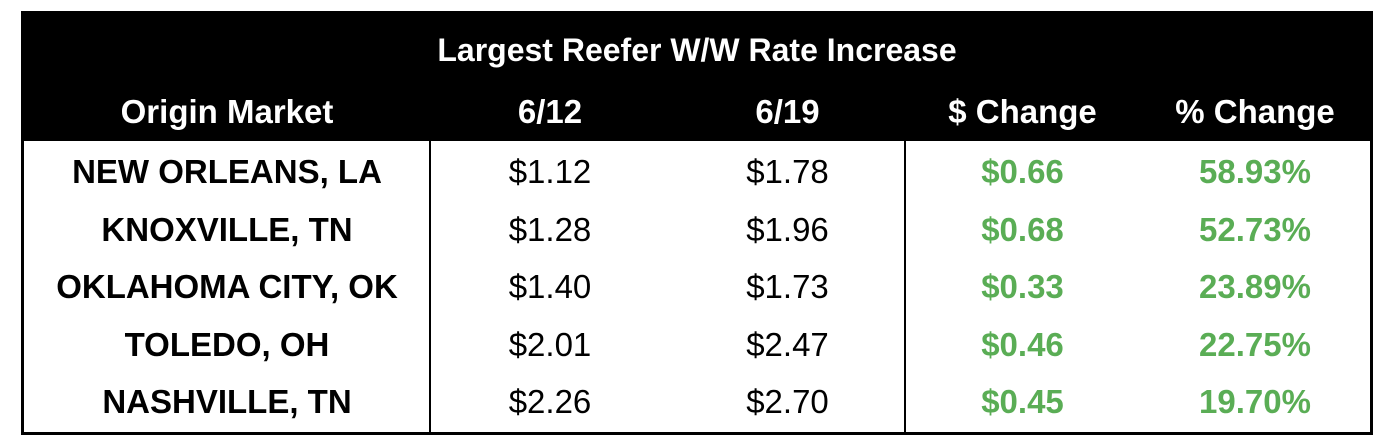  What do you see at coordinates (227, 171) in the screenshot?
I see `market-cell: NEW ORLEANS, LA` at bounding box center [227, 171].